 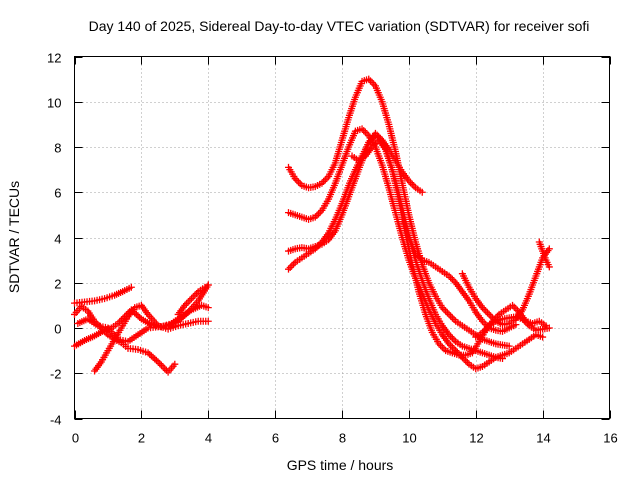 What do you see at coordinates (54, 58) in the screenshot?
I see `y-tick-label: 12` at bounding box center [54, 58].